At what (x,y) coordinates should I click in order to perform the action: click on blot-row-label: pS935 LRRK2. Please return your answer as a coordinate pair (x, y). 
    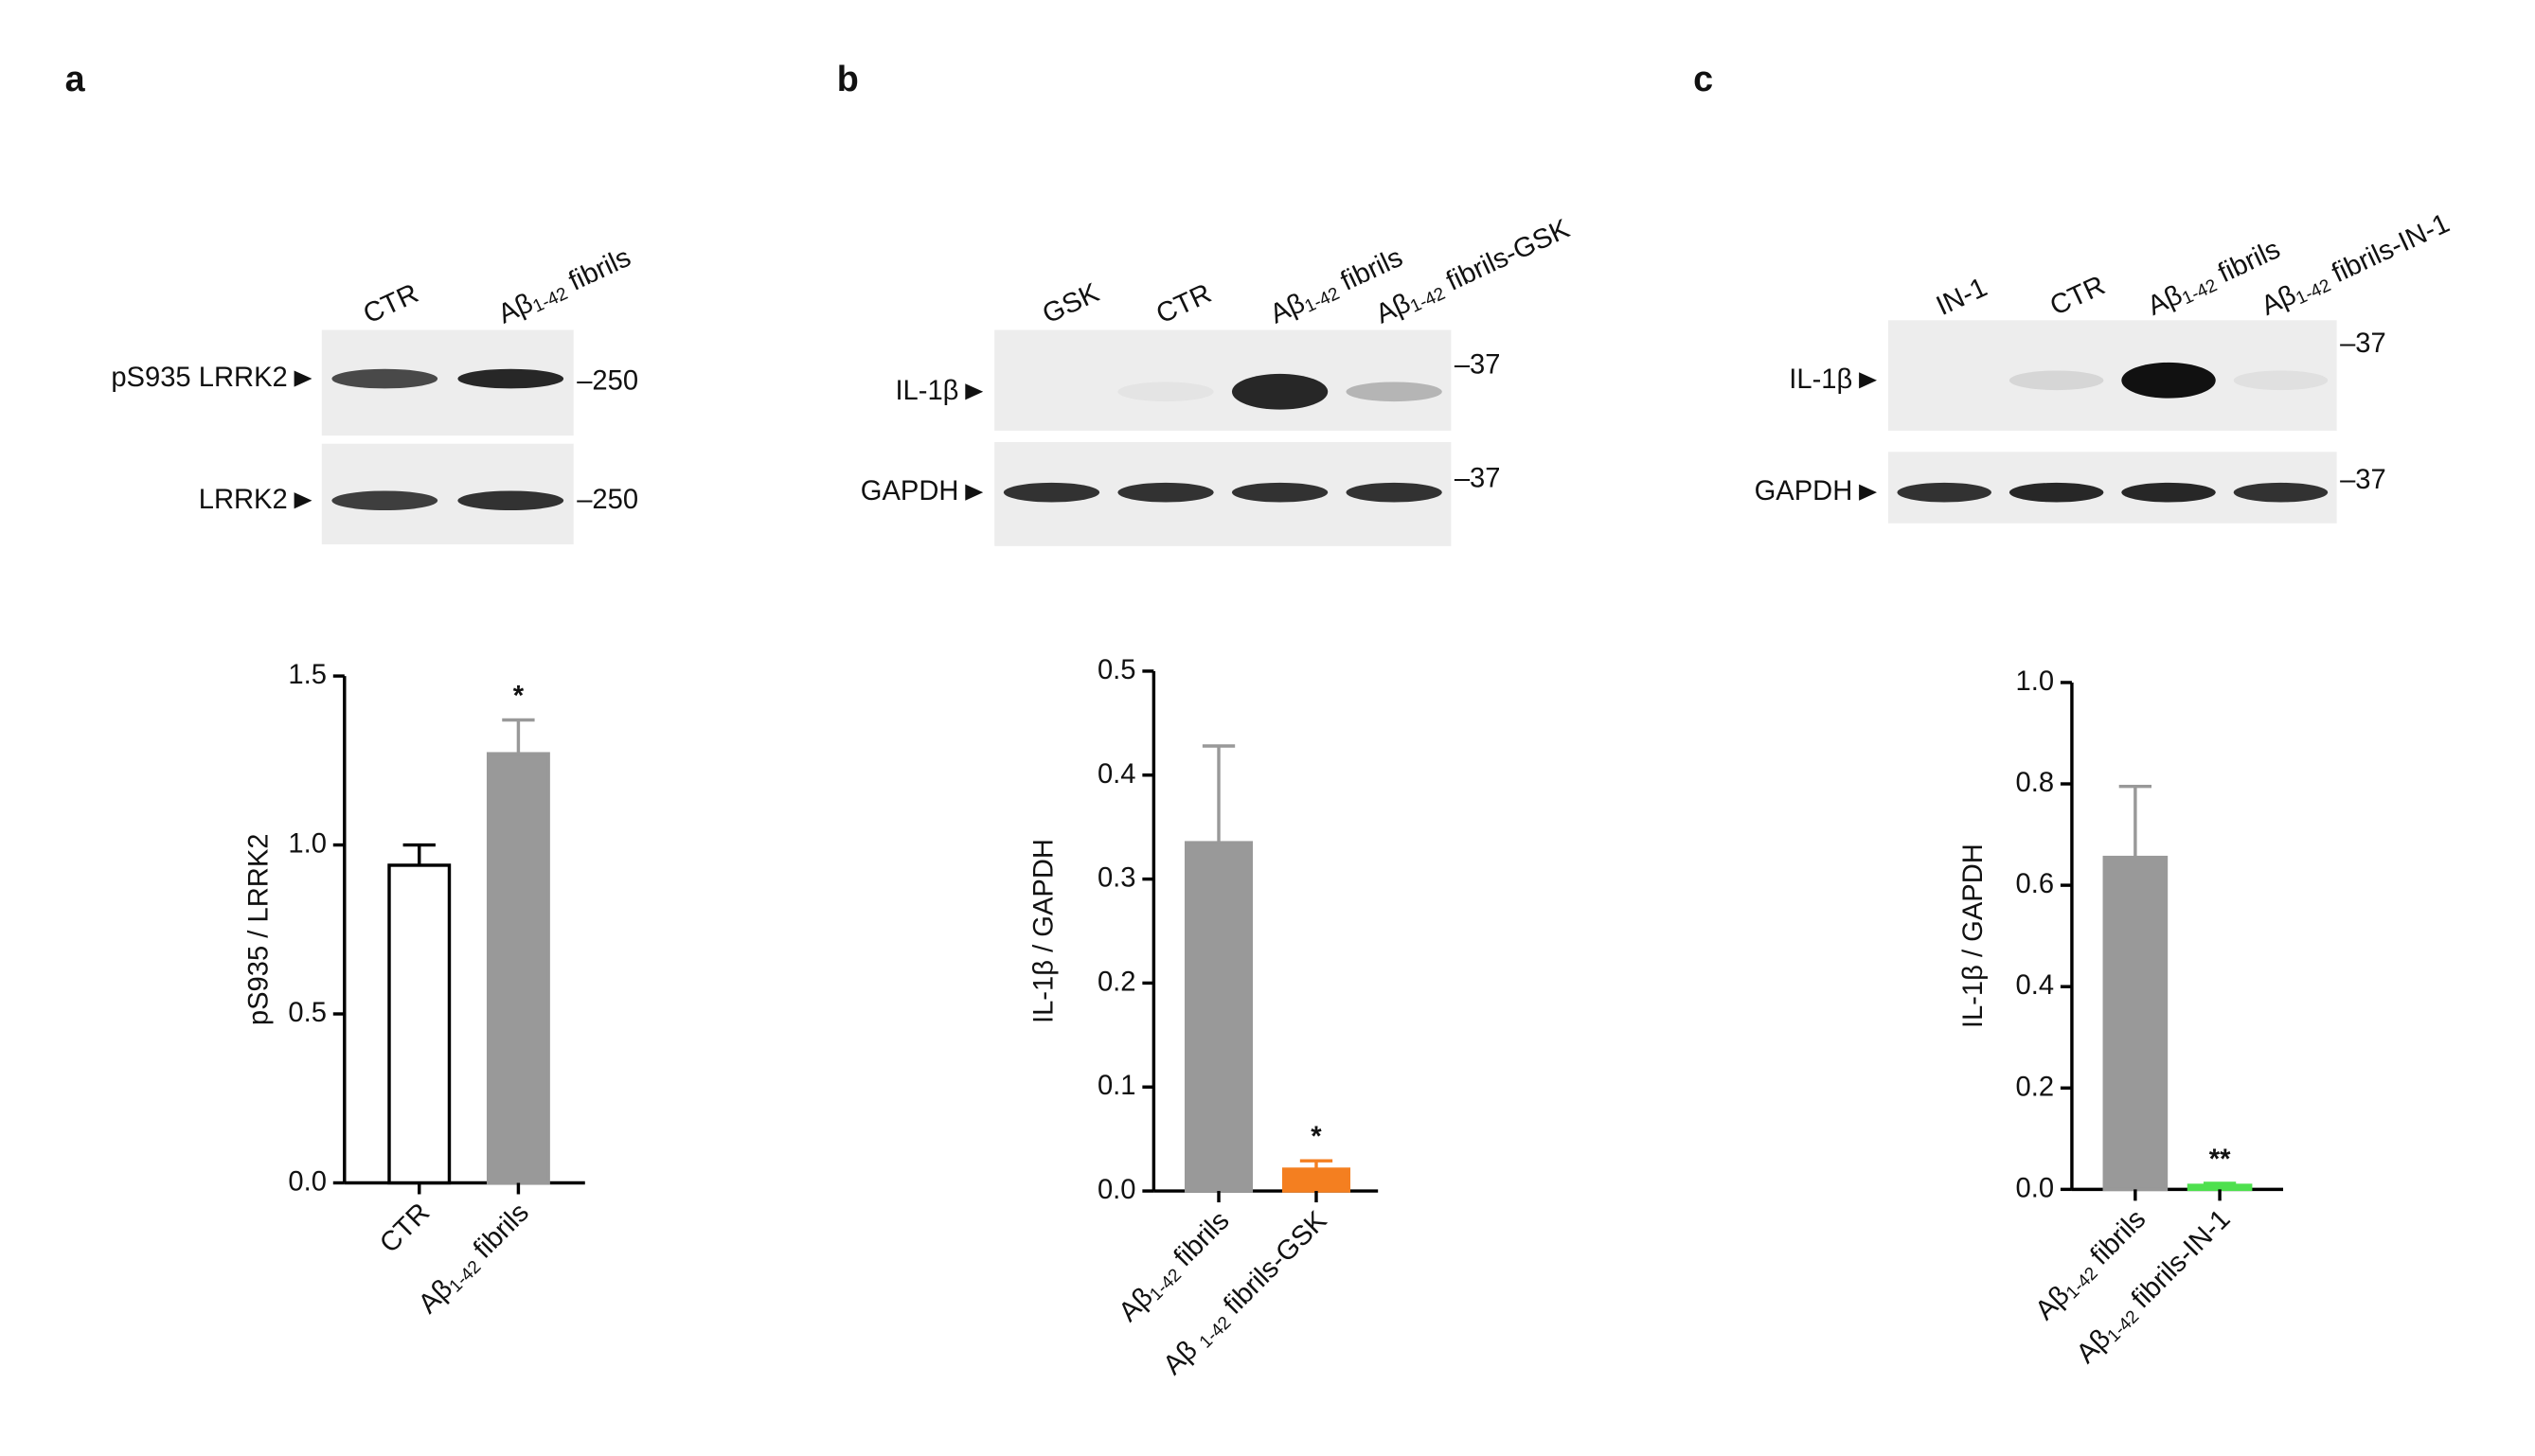
    Looking at the image, I should click on (199, 378).